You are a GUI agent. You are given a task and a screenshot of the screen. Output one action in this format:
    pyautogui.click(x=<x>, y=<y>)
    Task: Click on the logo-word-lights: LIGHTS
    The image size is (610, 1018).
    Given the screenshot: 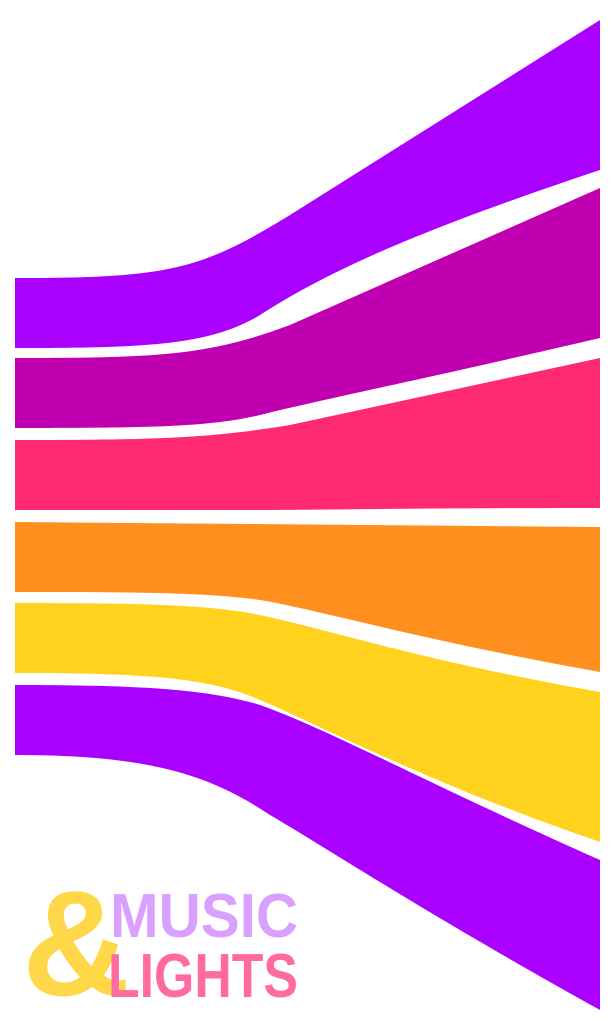 What is the action you would take?
    pyautogui.click(x=203, y=976)
    